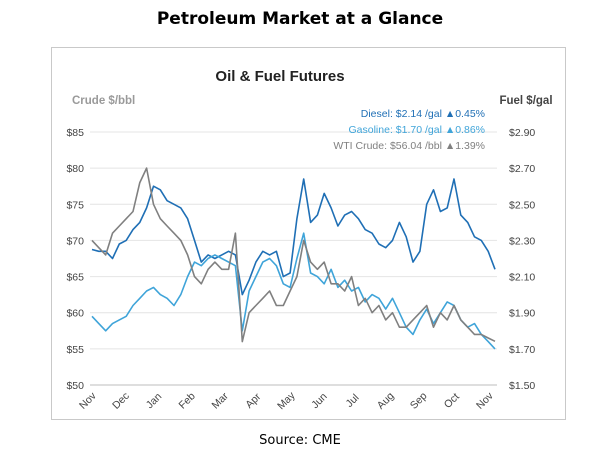  What do you see at coordinates (522, 169) in the screenshot?
I see `y-right-tick-label: $2.70` at bounding box center [522, 169].